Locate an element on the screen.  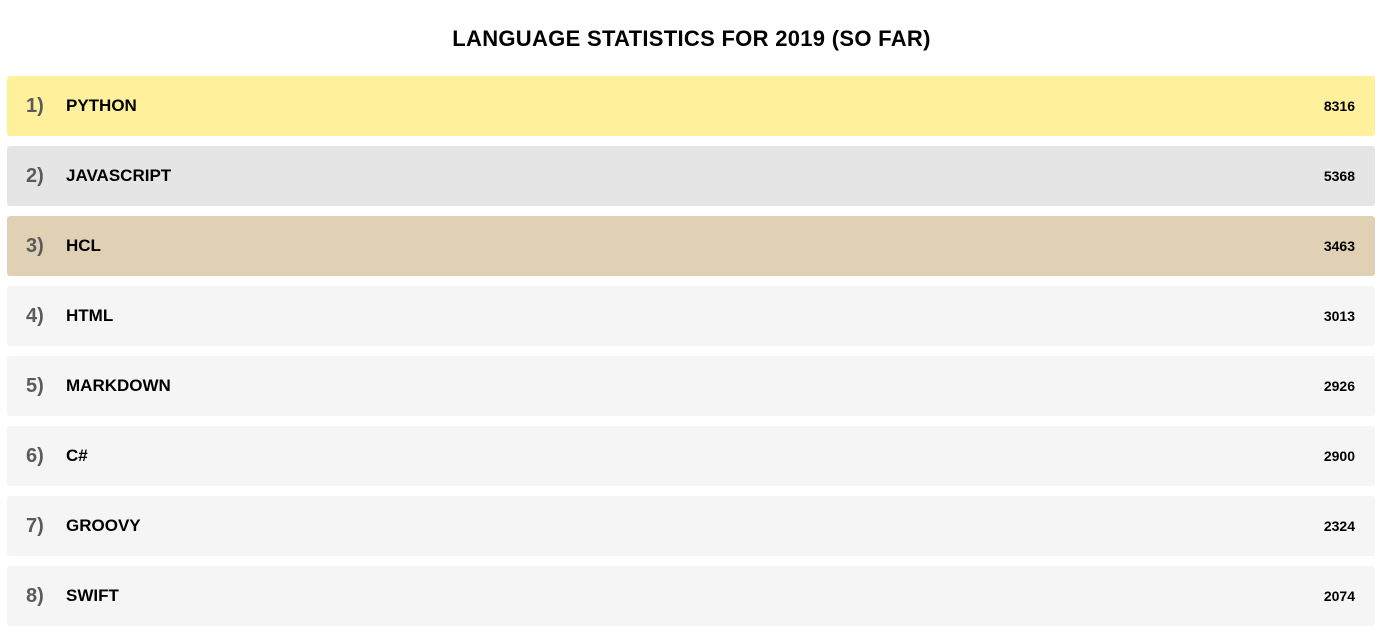
language-name: HCL is located at coordinates (83, 245).